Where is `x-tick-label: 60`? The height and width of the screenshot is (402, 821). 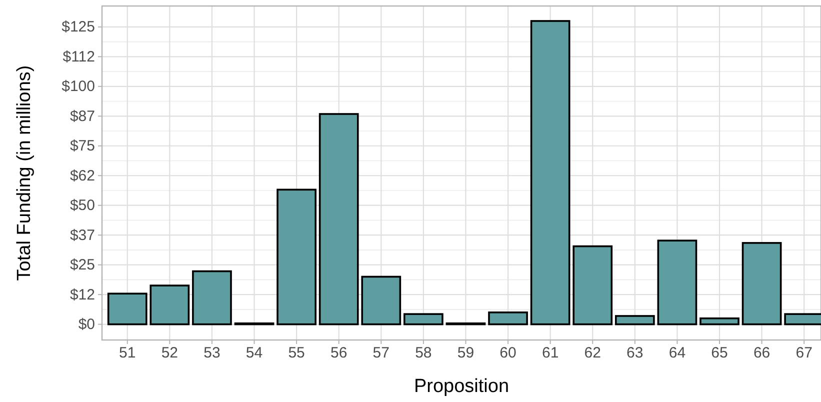 x-tick-label: 60 is located at coordinates (508, 353).